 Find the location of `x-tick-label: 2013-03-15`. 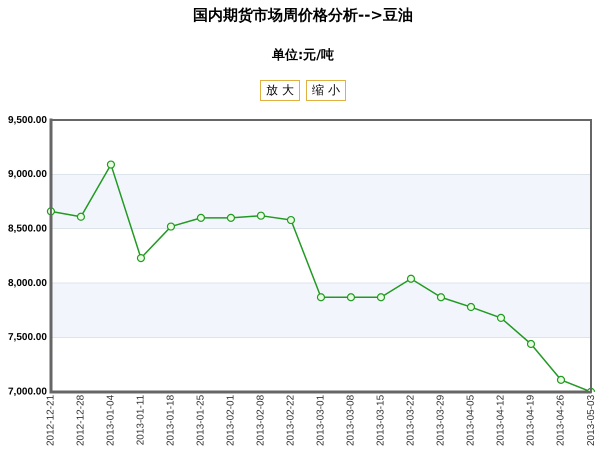

x-tick-label: 2013-03-15 is located at coordinates (381, 420).